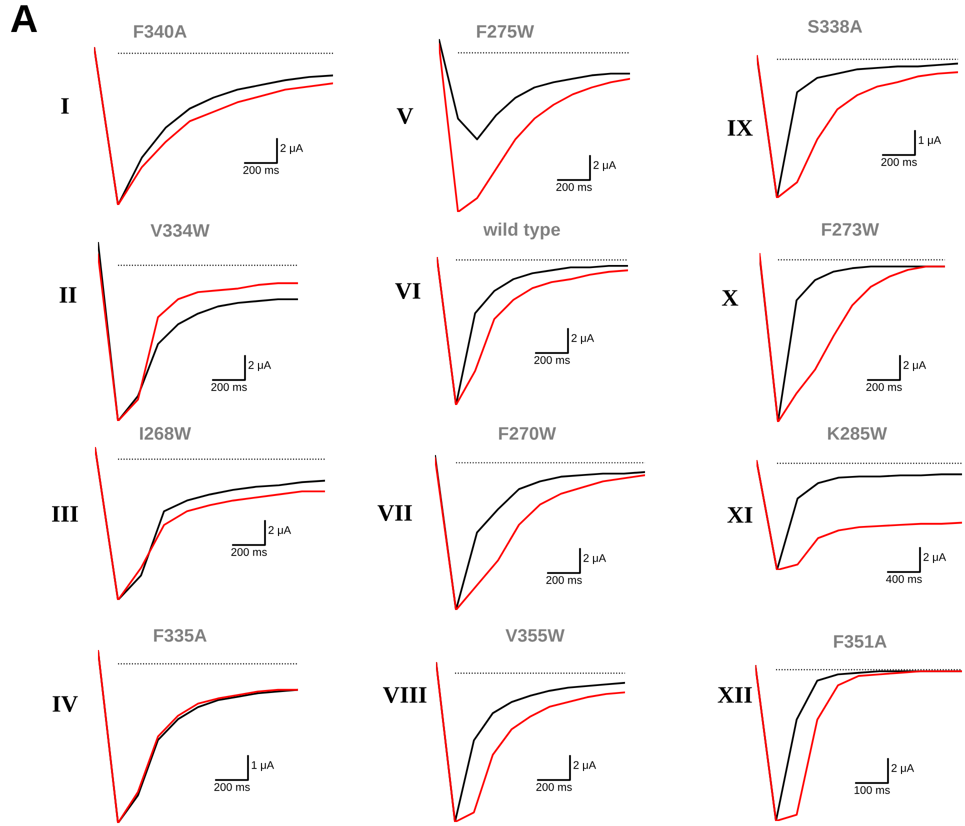 The width and height of the screenshot is (965, 826). Describe the element at coordinates (404, 695) in the screenshot. I see `text: VIII` at that location.